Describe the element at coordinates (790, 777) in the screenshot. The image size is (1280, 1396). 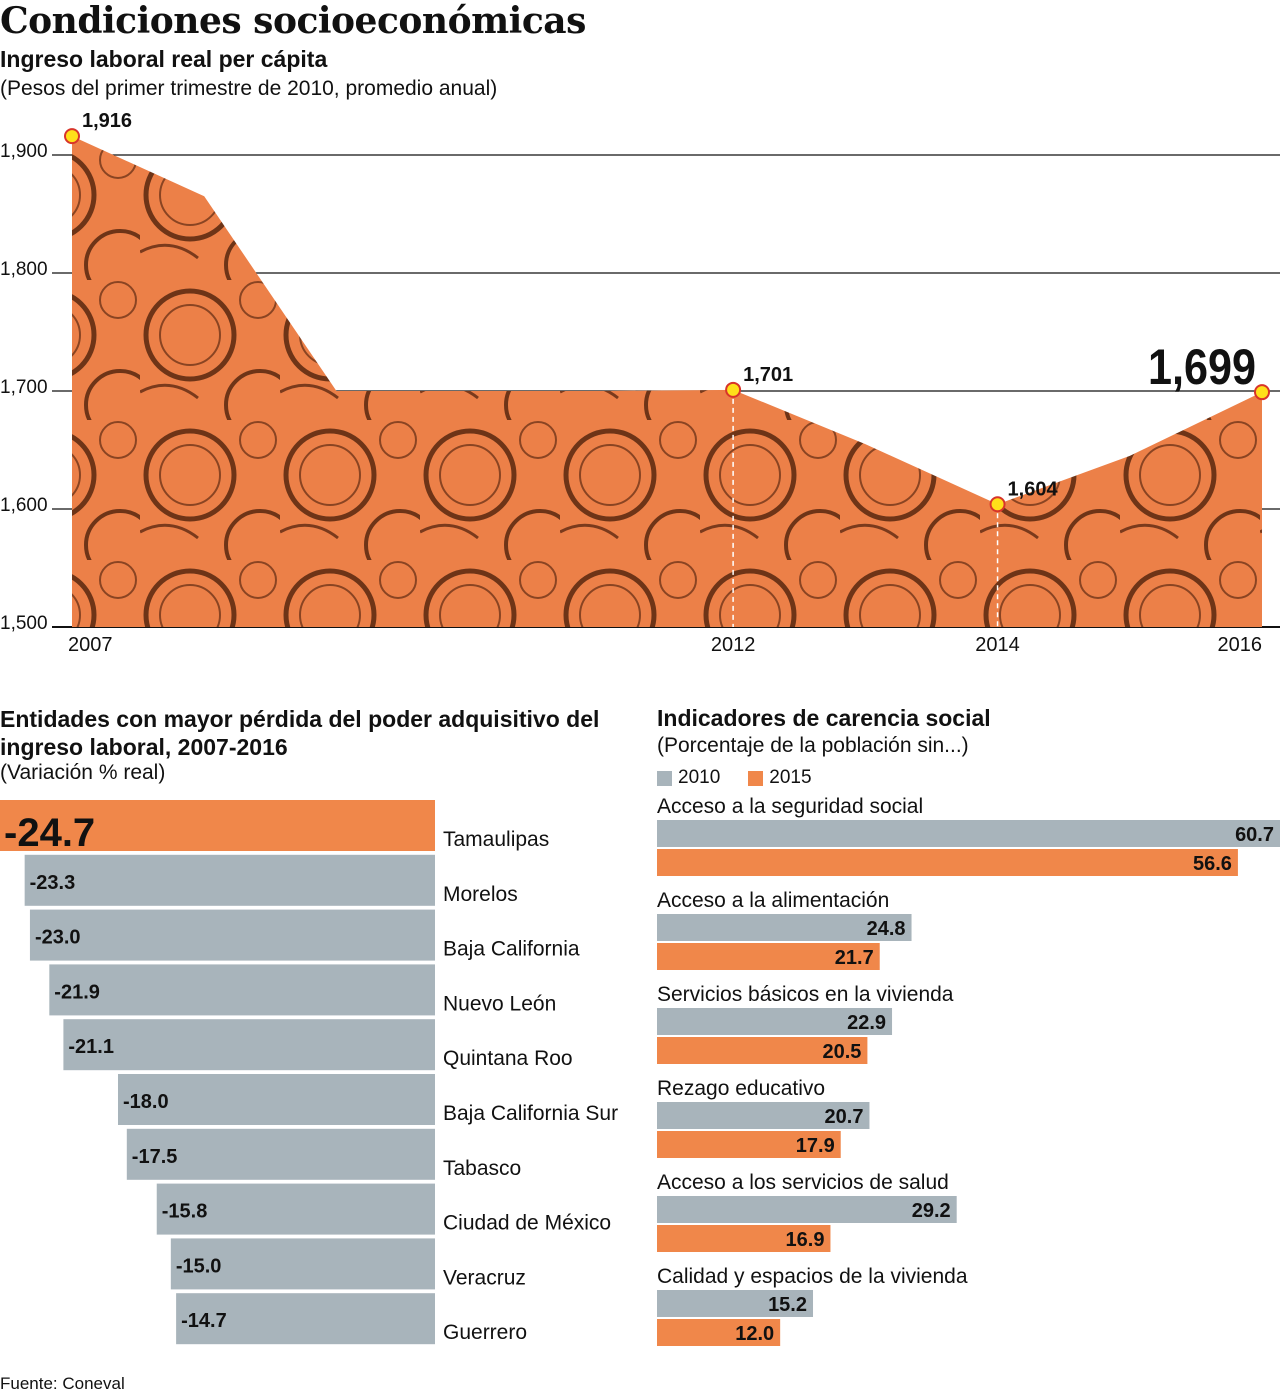
I see `legend-label-2015: 2015` at that location.